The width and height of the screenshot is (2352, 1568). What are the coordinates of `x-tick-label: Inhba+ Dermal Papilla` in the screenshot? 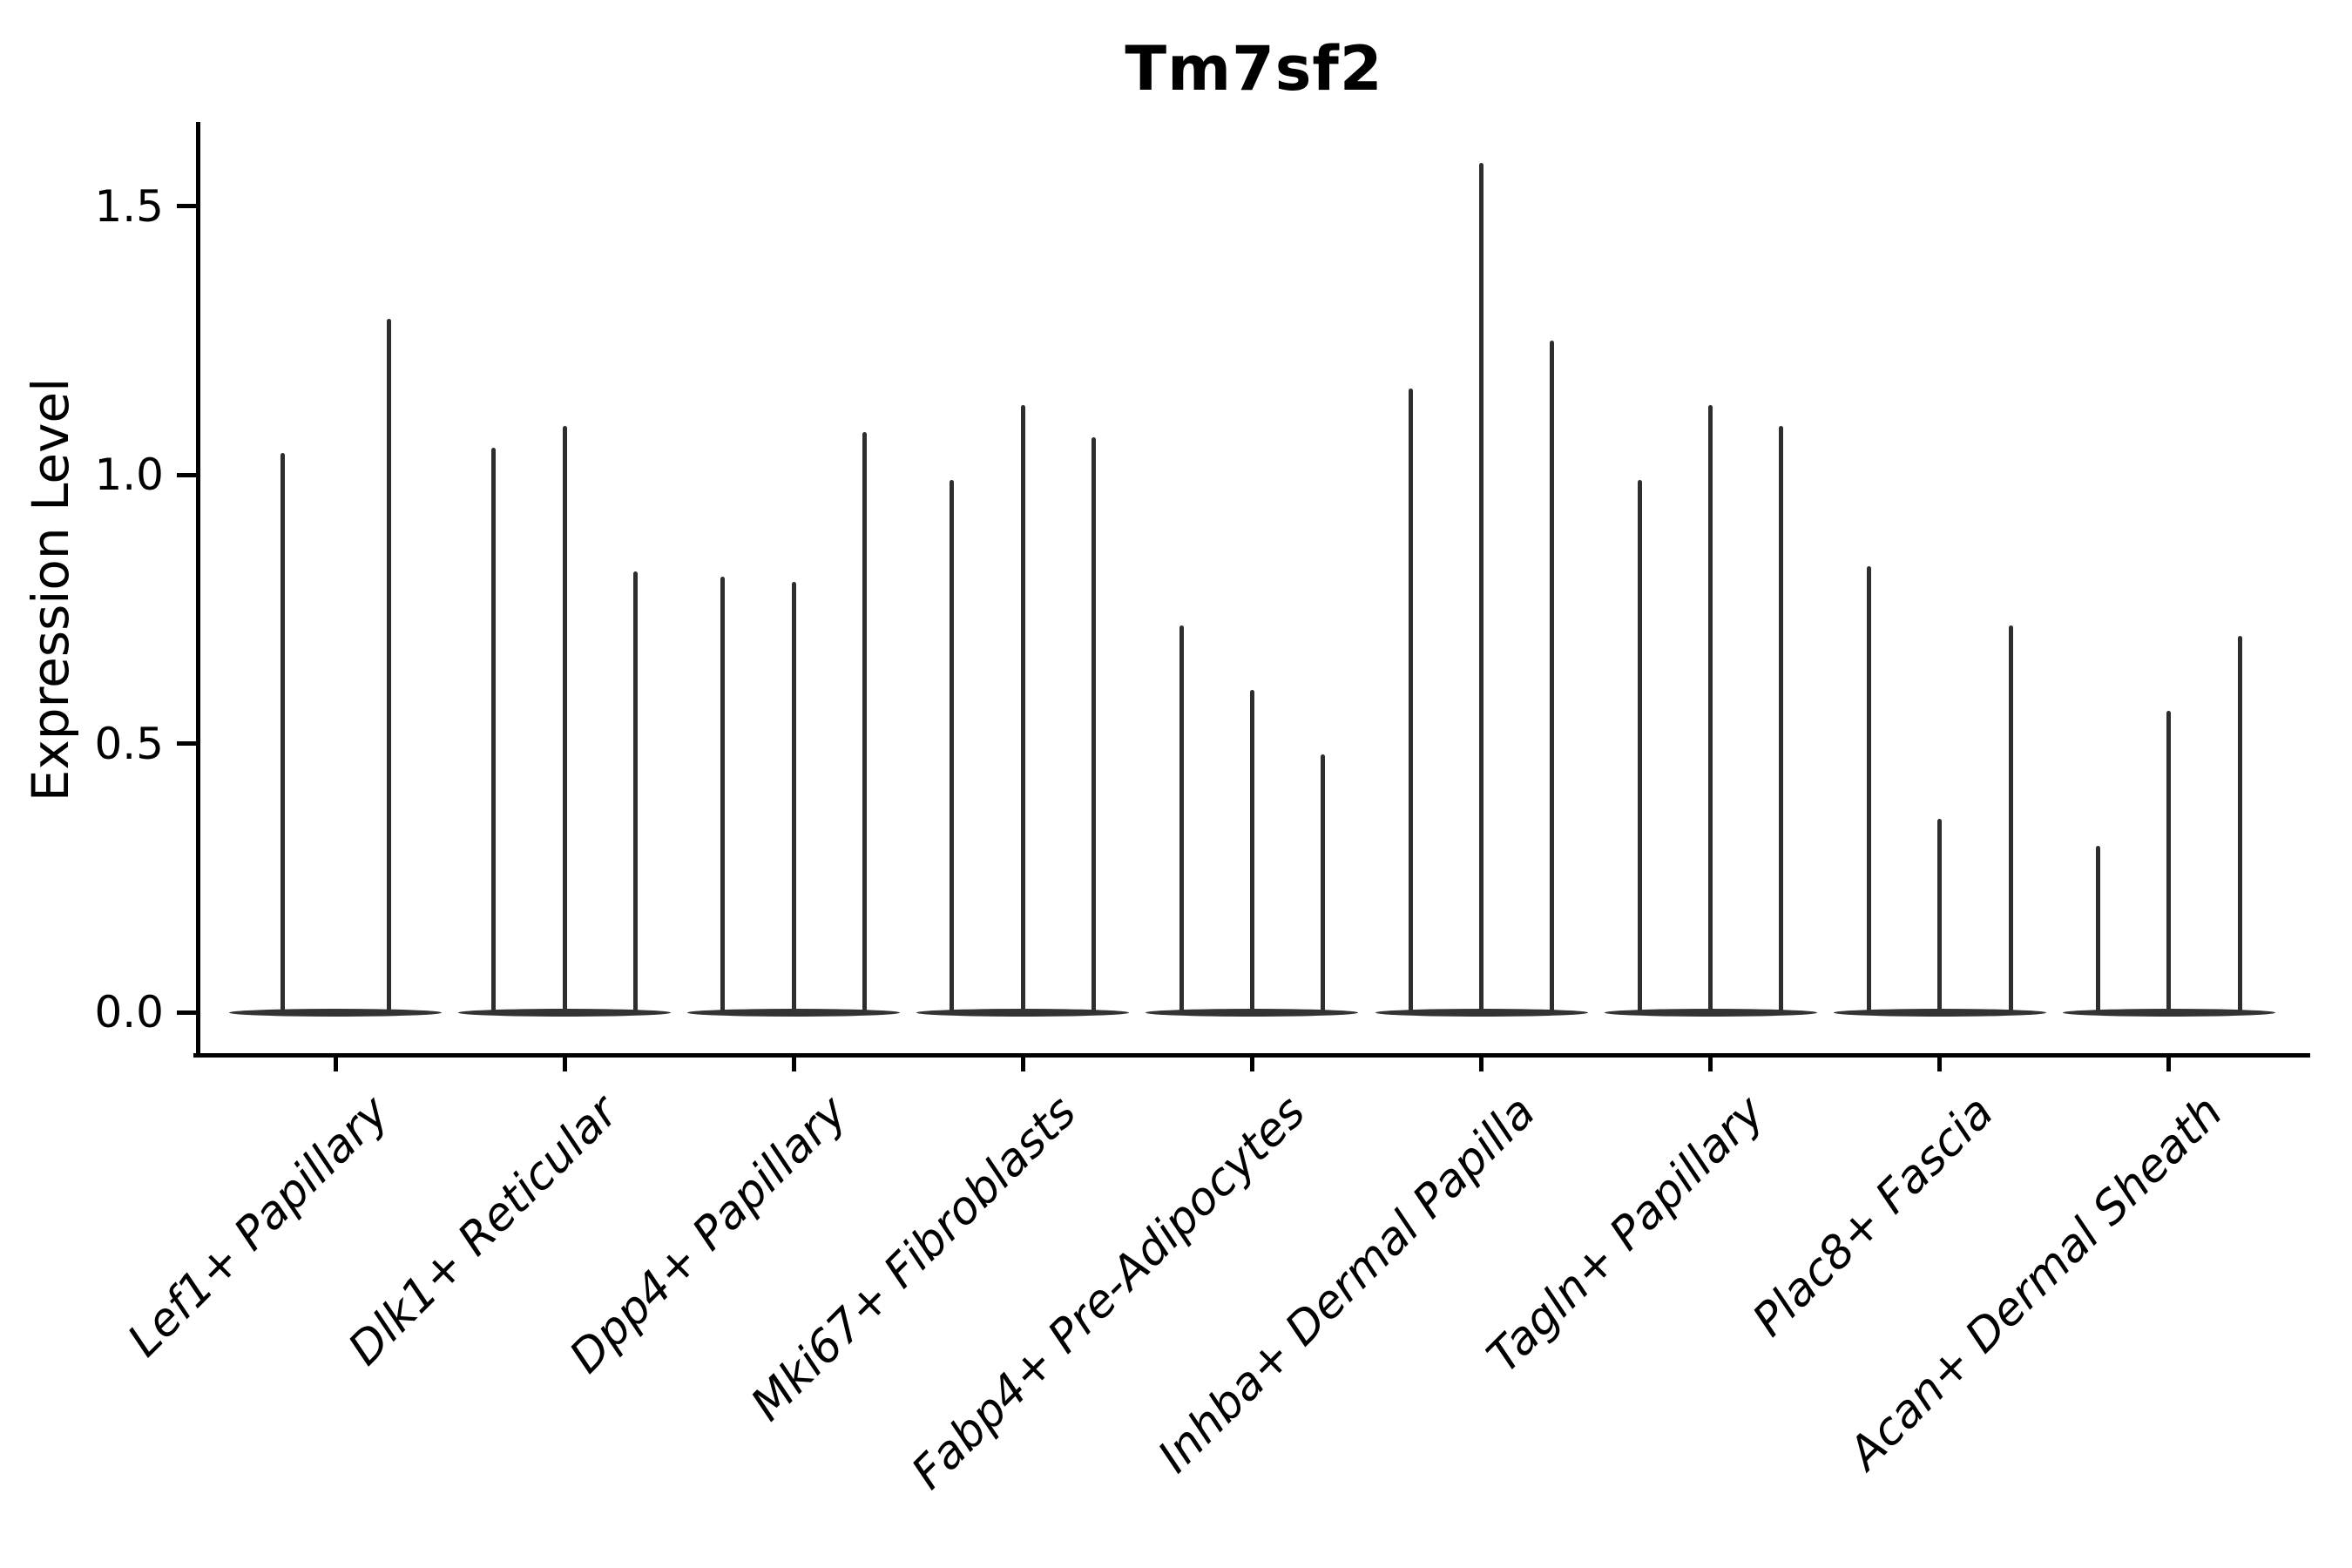 It's located at (1346, 1284).